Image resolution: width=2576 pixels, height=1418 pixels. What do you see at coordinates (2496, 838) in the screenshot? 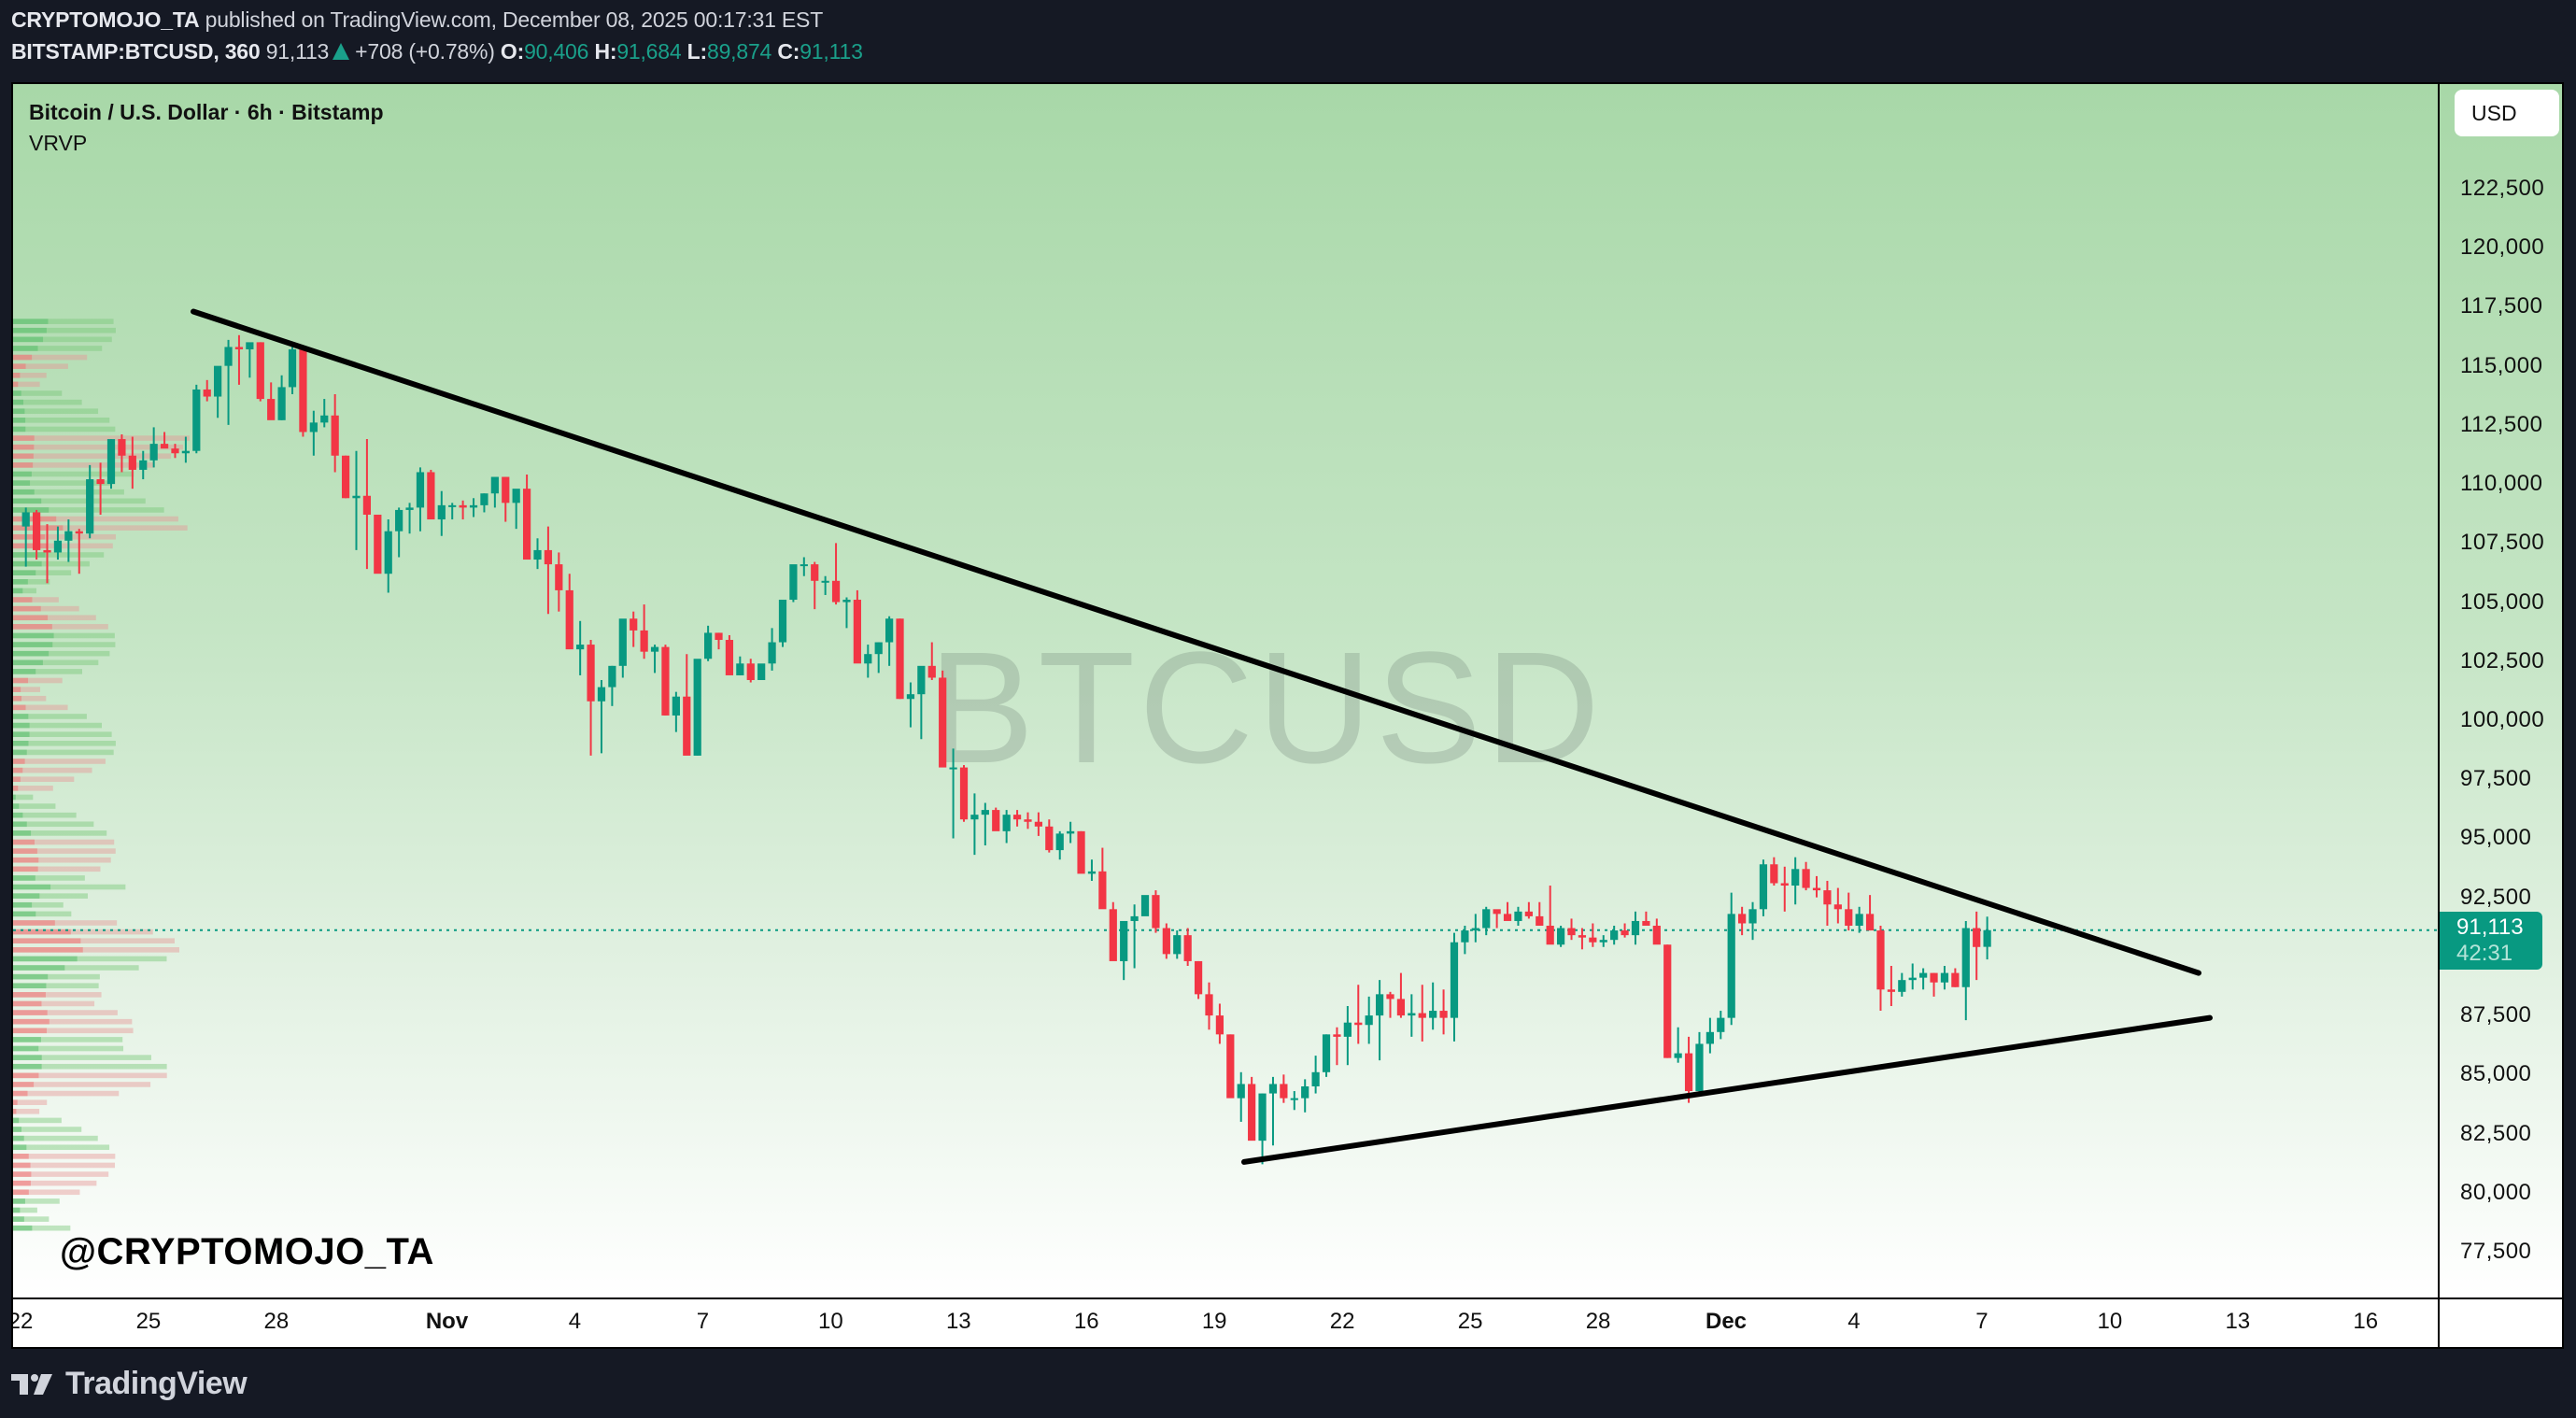
I see `price-tick: 95,000` at bounding box center [2496, 838].